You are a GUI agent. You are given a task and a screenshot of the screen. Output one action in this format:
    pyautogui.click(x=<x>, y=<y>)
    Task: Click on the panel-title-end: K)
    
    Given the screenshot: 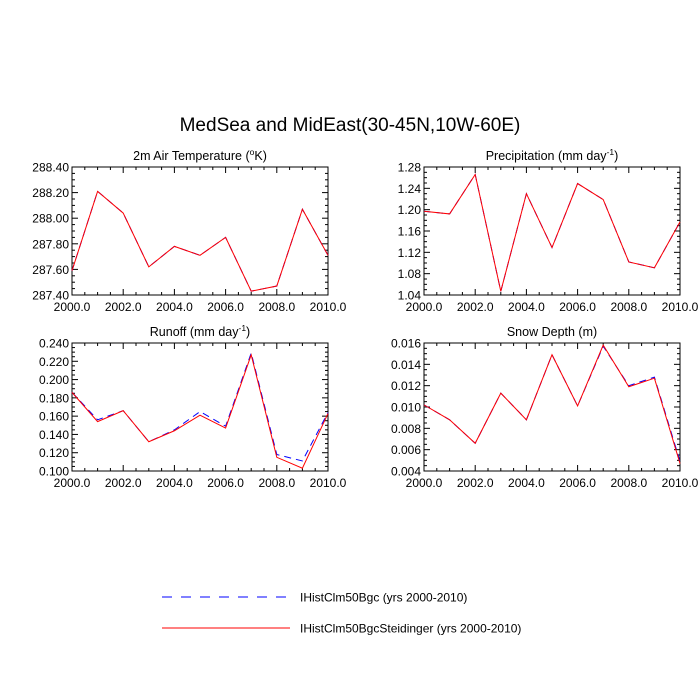 What is the action you would take?
    pyautogui.click(x=260, y=156)
    